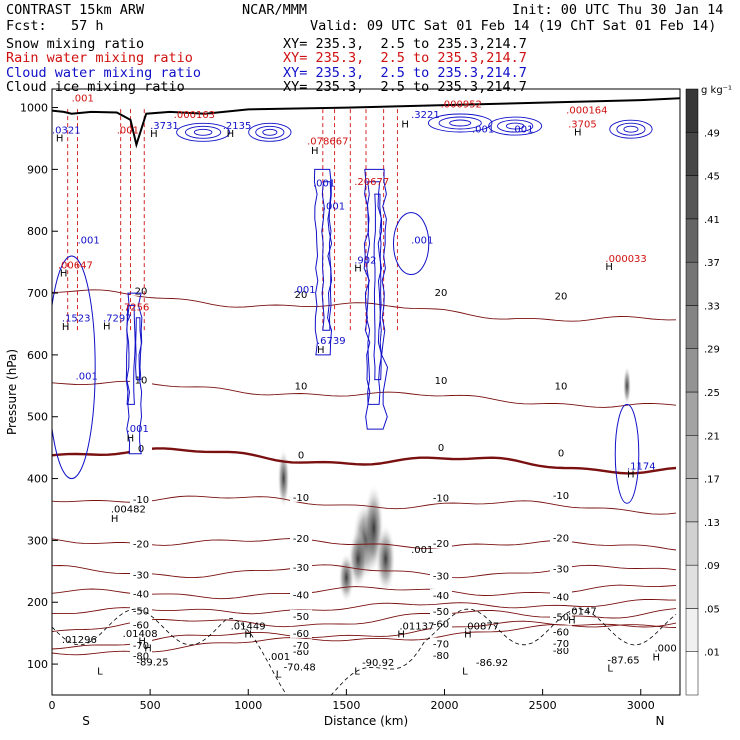  What do you see at coordinates (12, 392) in the screenshot?
I see `y-axis-title: Pressure (hPa)` at bounding box center [12, 392].